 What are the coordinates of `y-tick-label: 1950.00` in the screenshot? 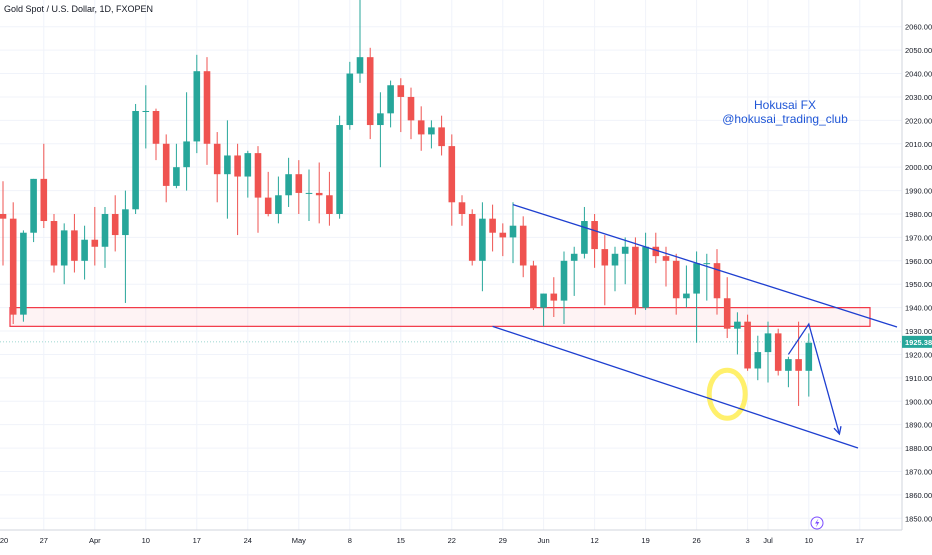 It's located at (918, 284).